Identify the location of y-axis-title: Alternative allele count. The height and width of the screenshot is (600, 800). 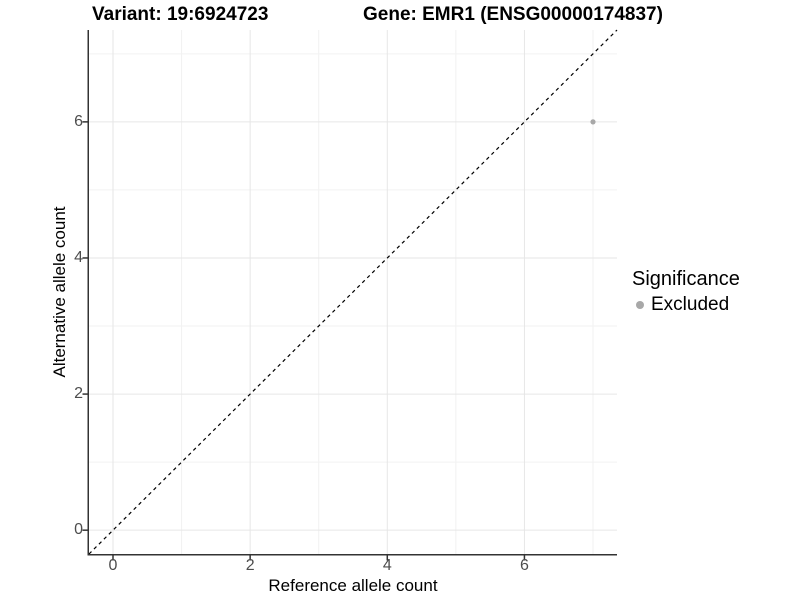
(59, 292).